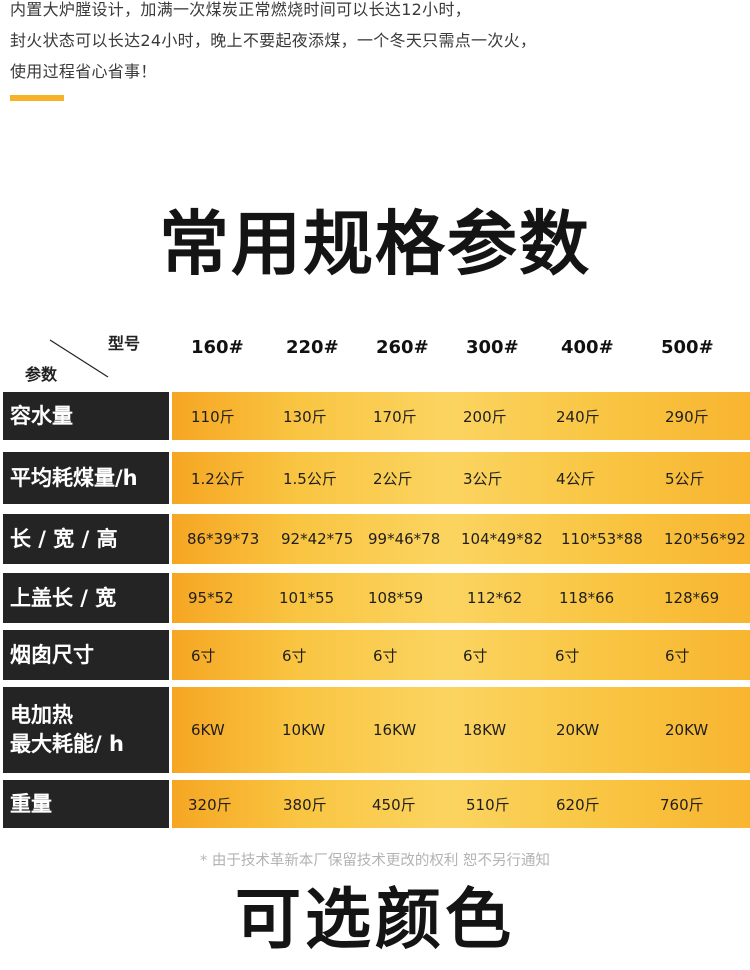 Image resolution: width=750 pixels, height=970 pixels. What do you see at coordinates (483, 478) in the screenshot?
I see `table-cell: 3公斤` at bounding box center [483, 478].